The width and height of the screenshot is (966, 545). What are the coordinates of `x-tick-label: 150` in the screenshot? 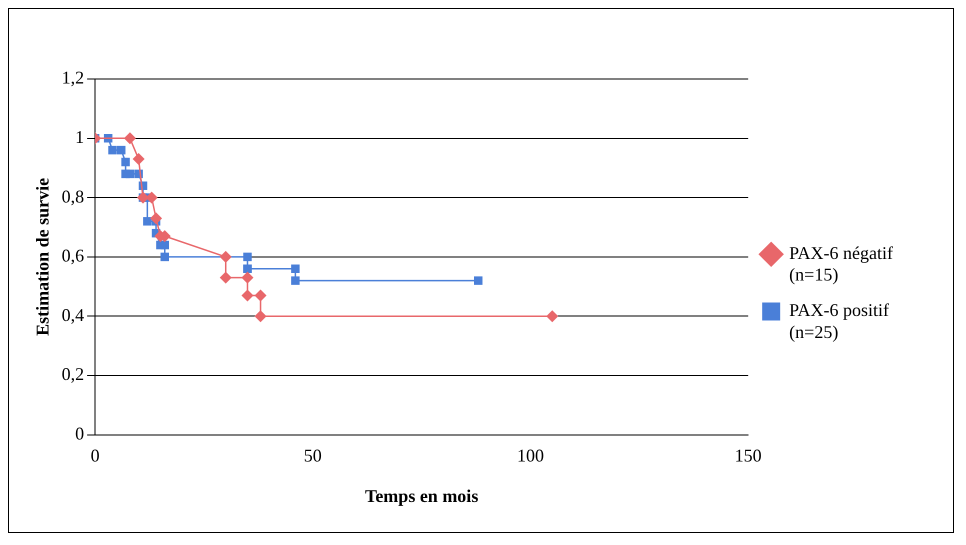 It's located at (748, 455).